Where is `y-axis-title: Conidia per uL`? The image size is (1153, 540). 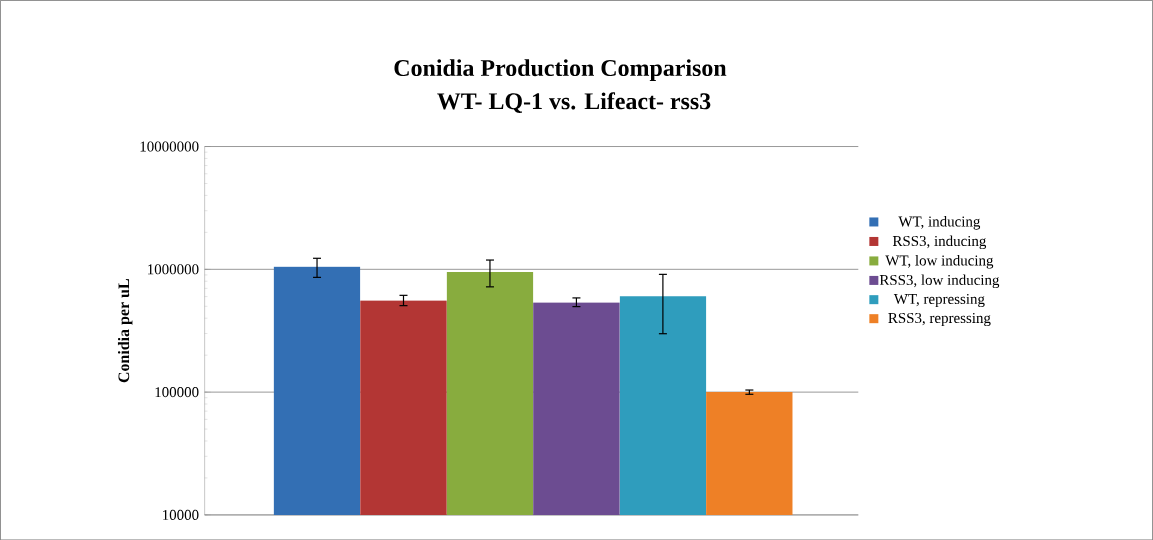
y-axis-title: Conidia per uL is located at coordinates (125, 330).